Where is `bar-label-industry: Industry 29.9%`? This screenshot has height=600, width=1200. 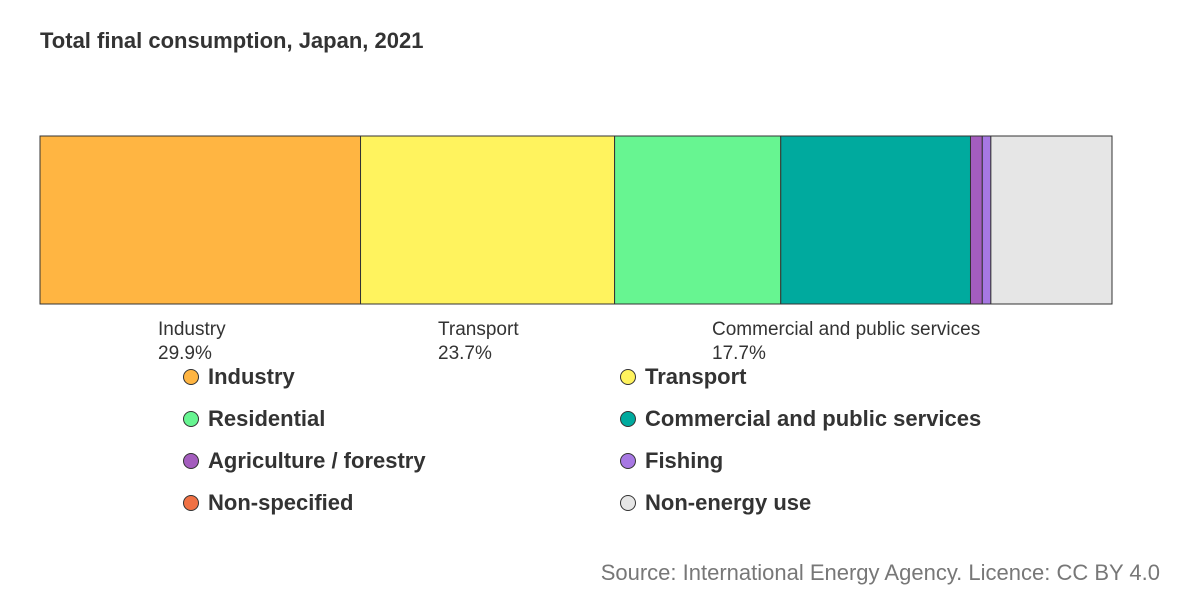 bar-label-industry: Industry 29.9% is located at coordinates (192, 342).